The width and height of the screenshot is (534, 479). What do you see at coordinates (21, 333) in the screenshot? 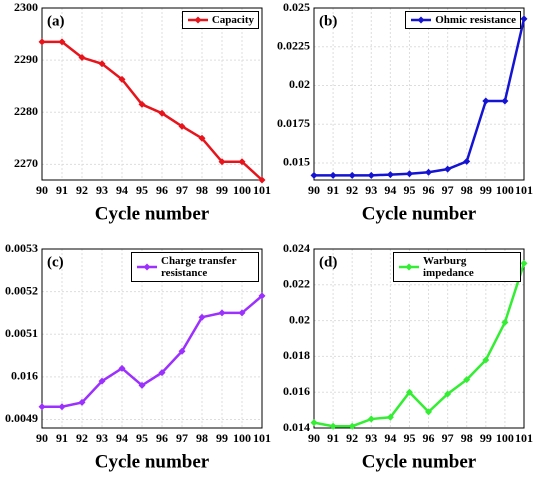
I see `y-tick-label: 0.0051` at bounding box center [21, 333].